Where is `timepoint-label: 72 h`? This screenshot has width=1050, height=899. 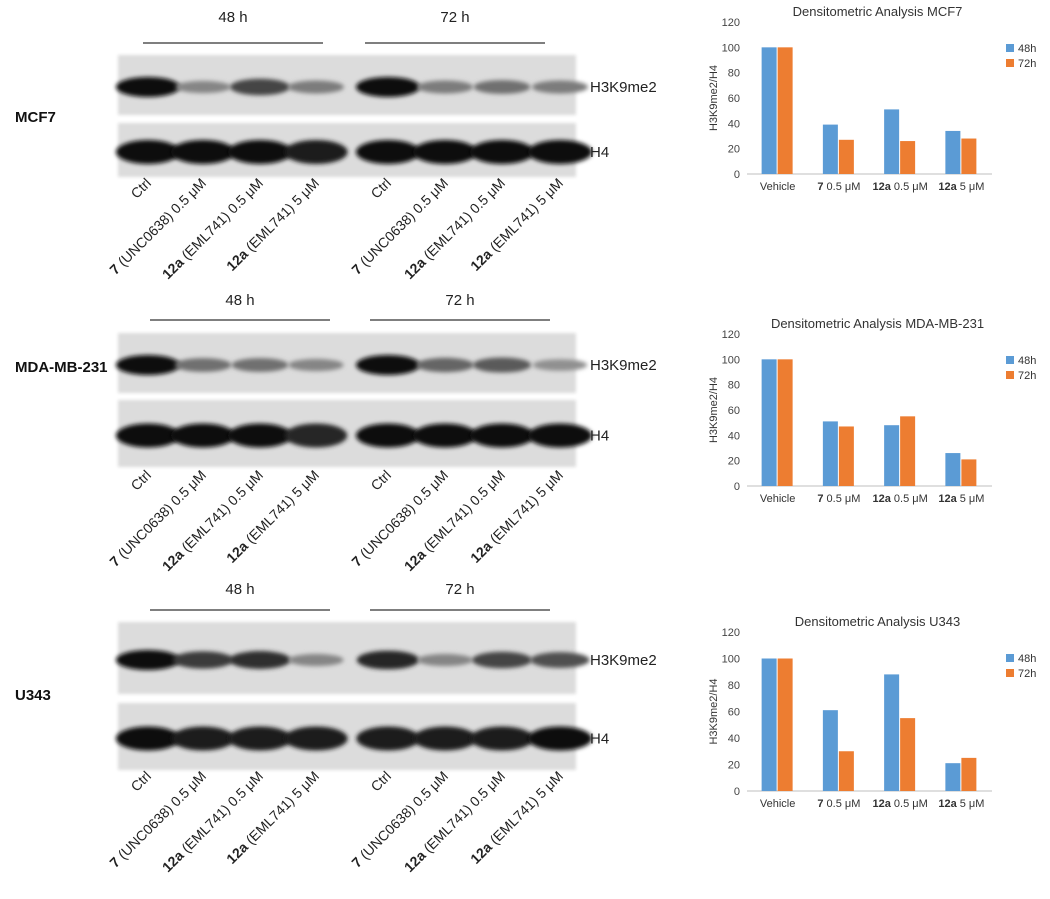
timepoint-label: 72 h is located at coordinates (459, 300).